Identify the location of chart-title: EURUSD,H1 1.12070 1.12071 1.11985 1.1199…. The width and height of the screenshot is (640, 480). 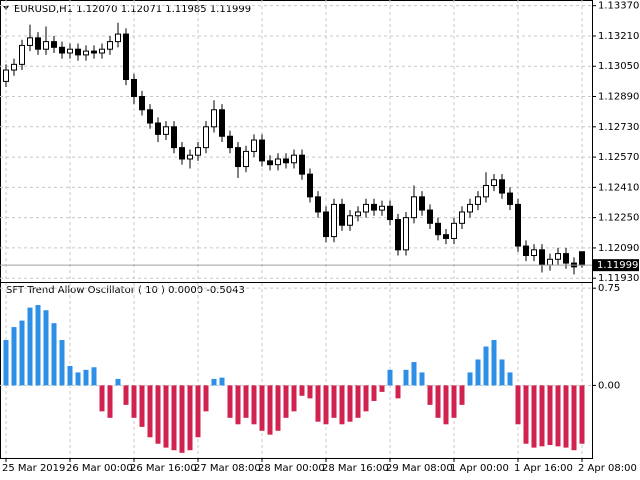
(132, 9).